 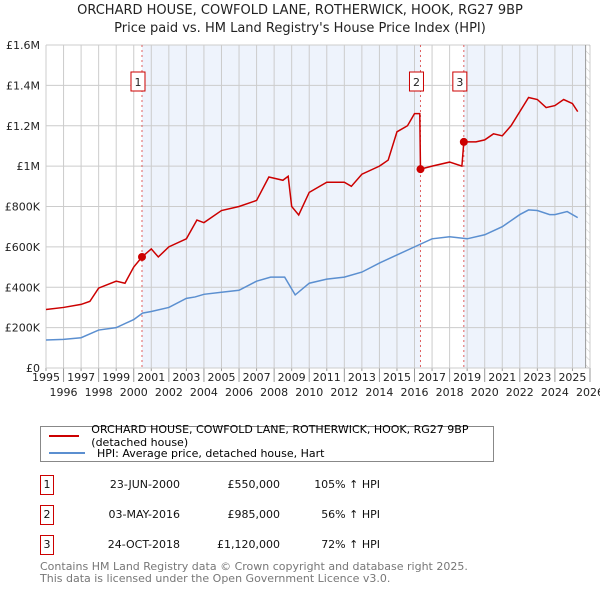 I want to click on y-tick-label: £600K, so click(x=23, y=247).